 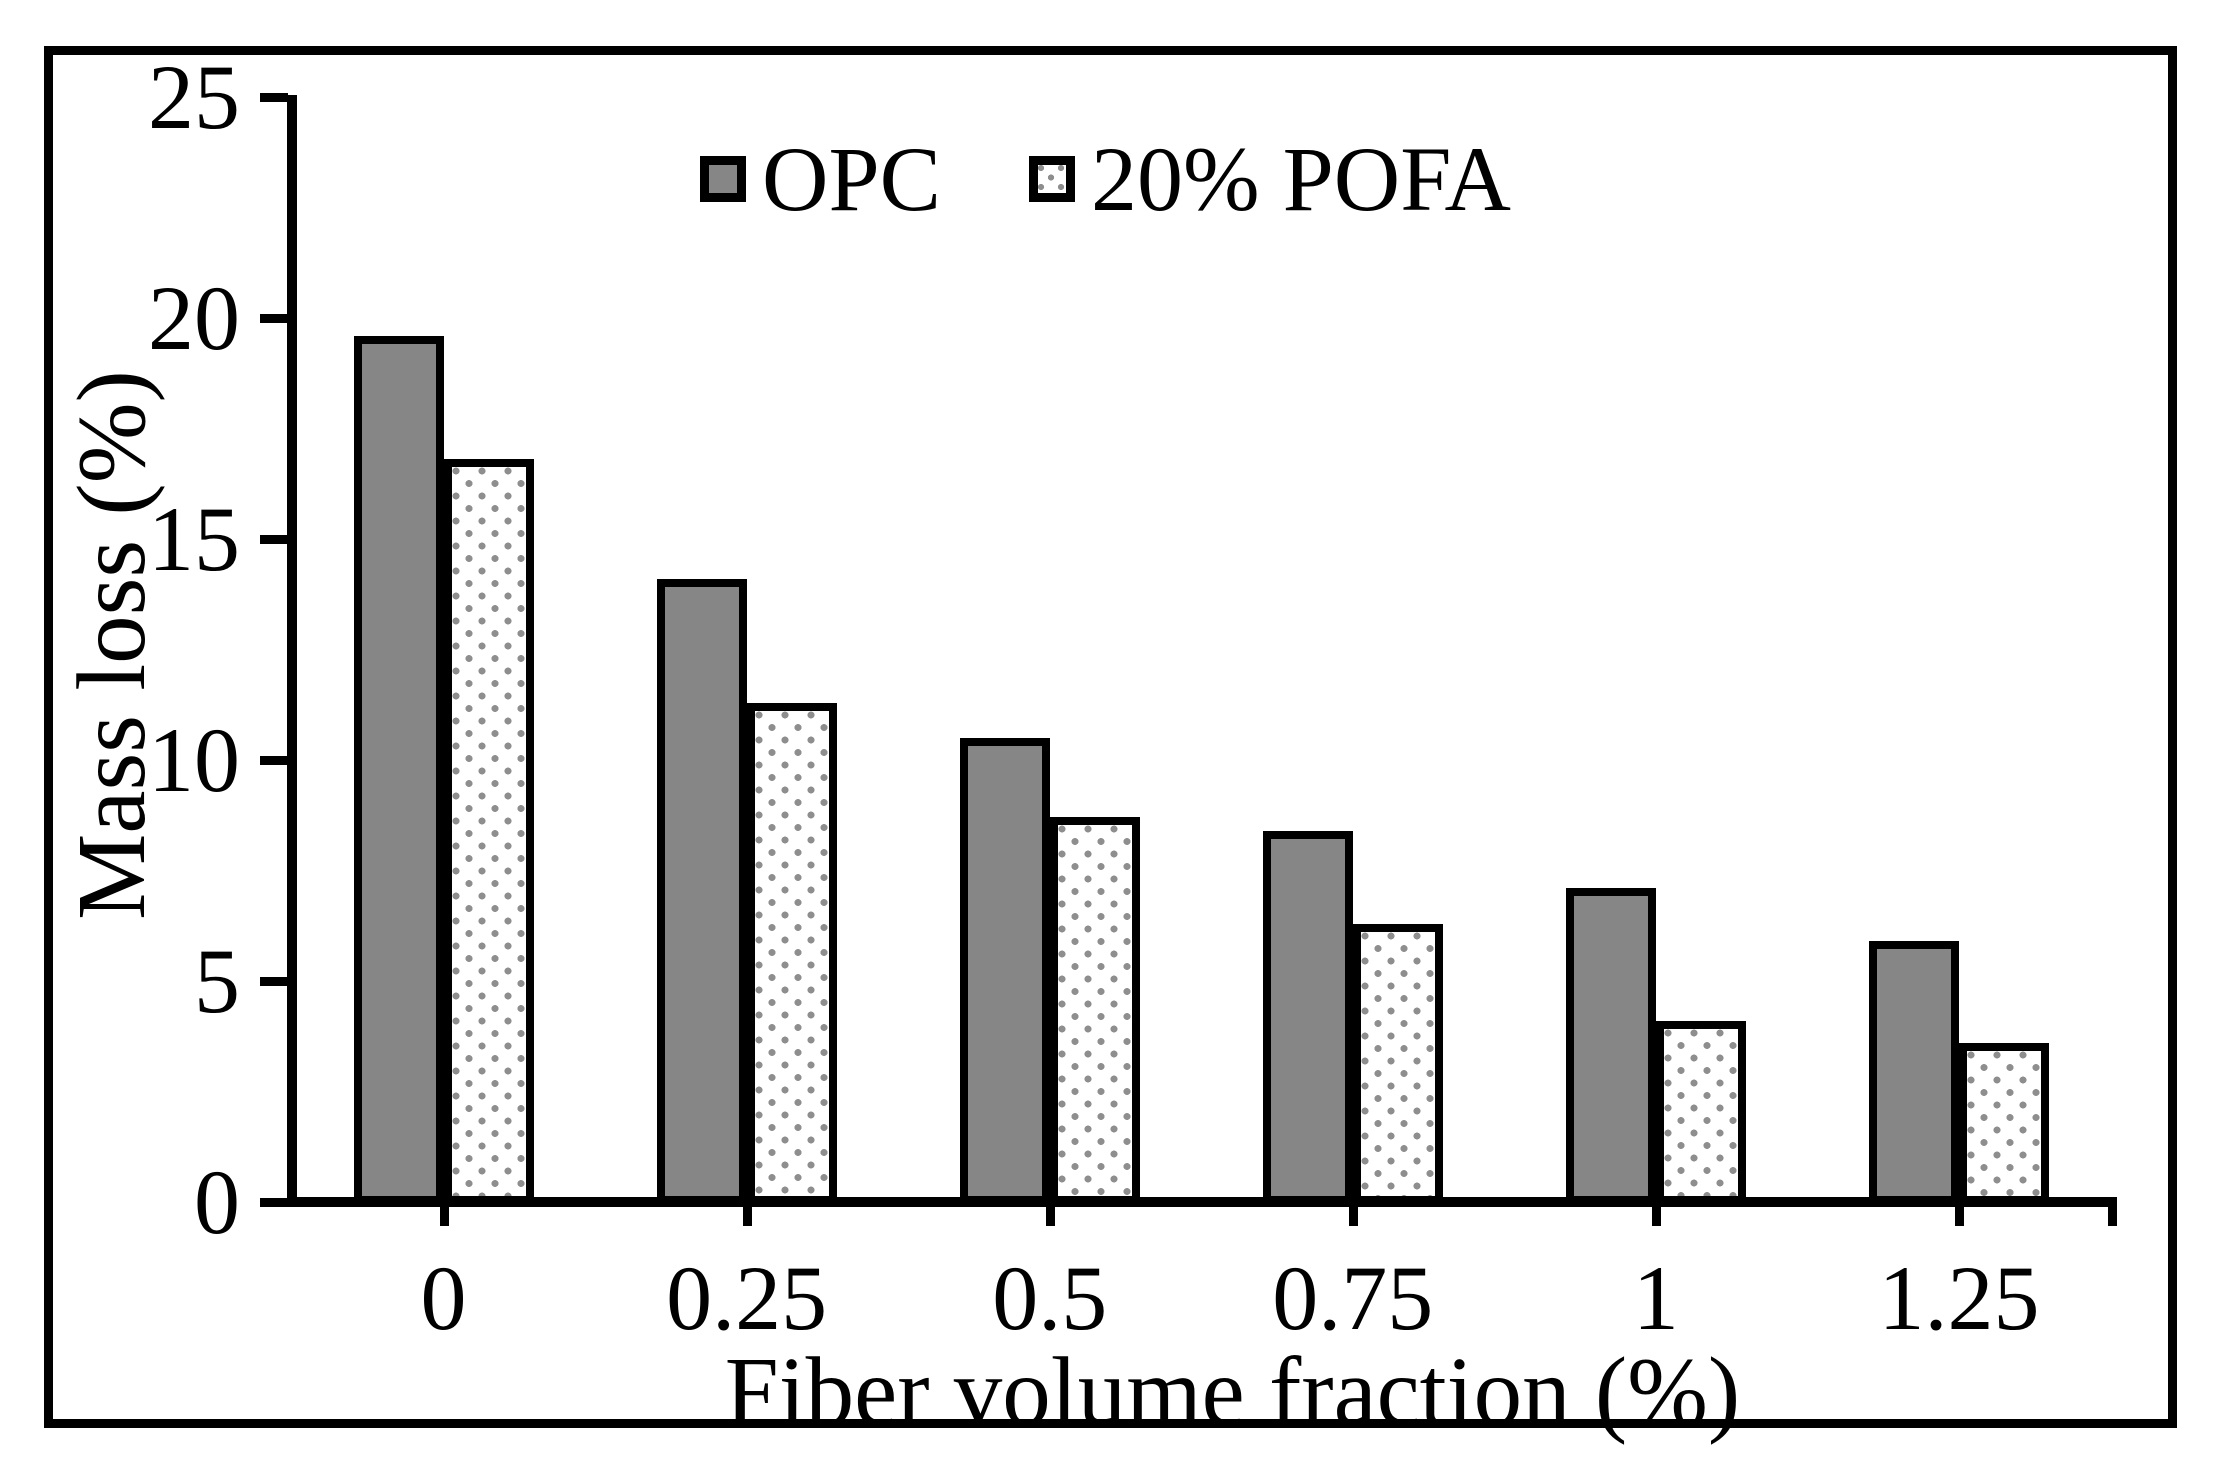 What do you see at coordinates (217, 1202) in the screenshot?
I see `y-tick-label-0: 0` at bounding box center [217, 1202].